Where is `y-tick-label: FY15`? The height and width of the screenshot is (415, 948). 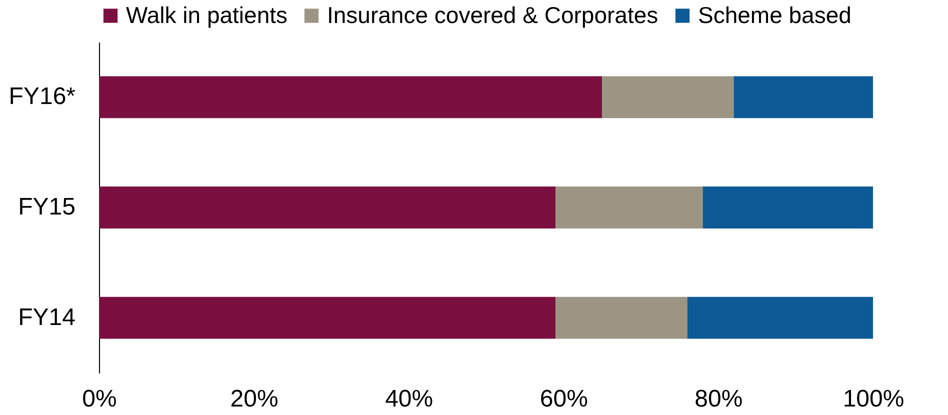 y-tick-label: FY15 is located at coordinates (47, 207).